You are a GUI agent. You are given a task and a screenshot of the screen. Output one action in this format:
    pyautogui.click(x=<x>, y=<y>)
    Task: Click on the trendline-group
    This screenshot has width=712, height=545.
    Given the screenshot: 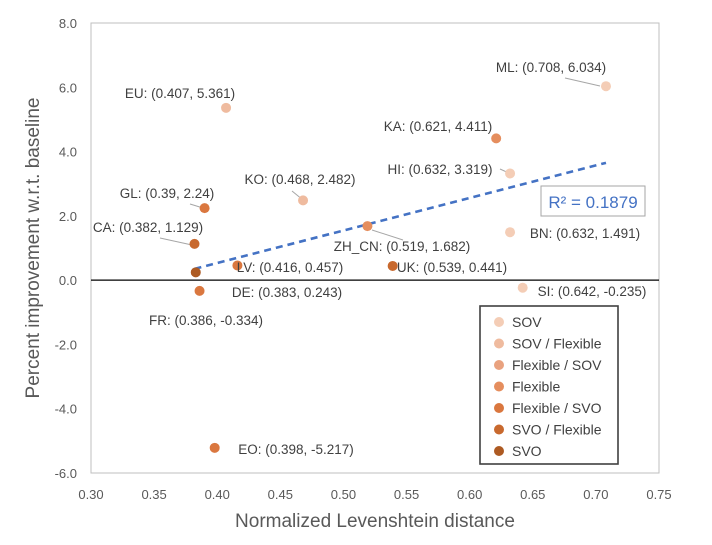 What is the action you would take?
    pyautogui.click(x=400, y=216)
    